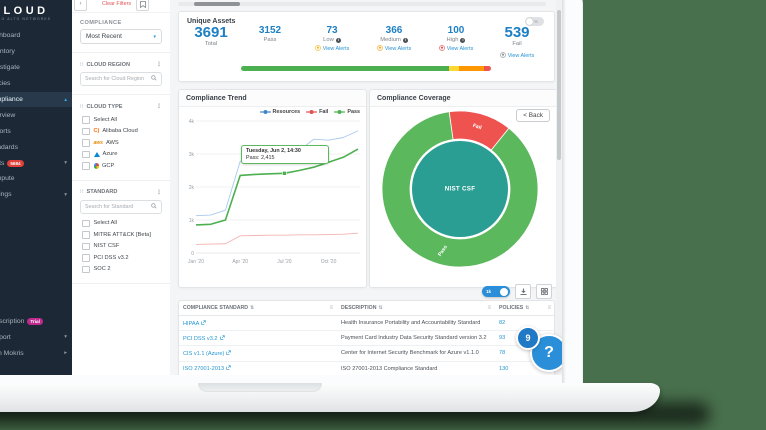  What do you see at coordinates (273, 151) in the screenshot?
I see `tooltip-date: Tuesday, Jun 2, 14:30` at bounding box center [273, 151].